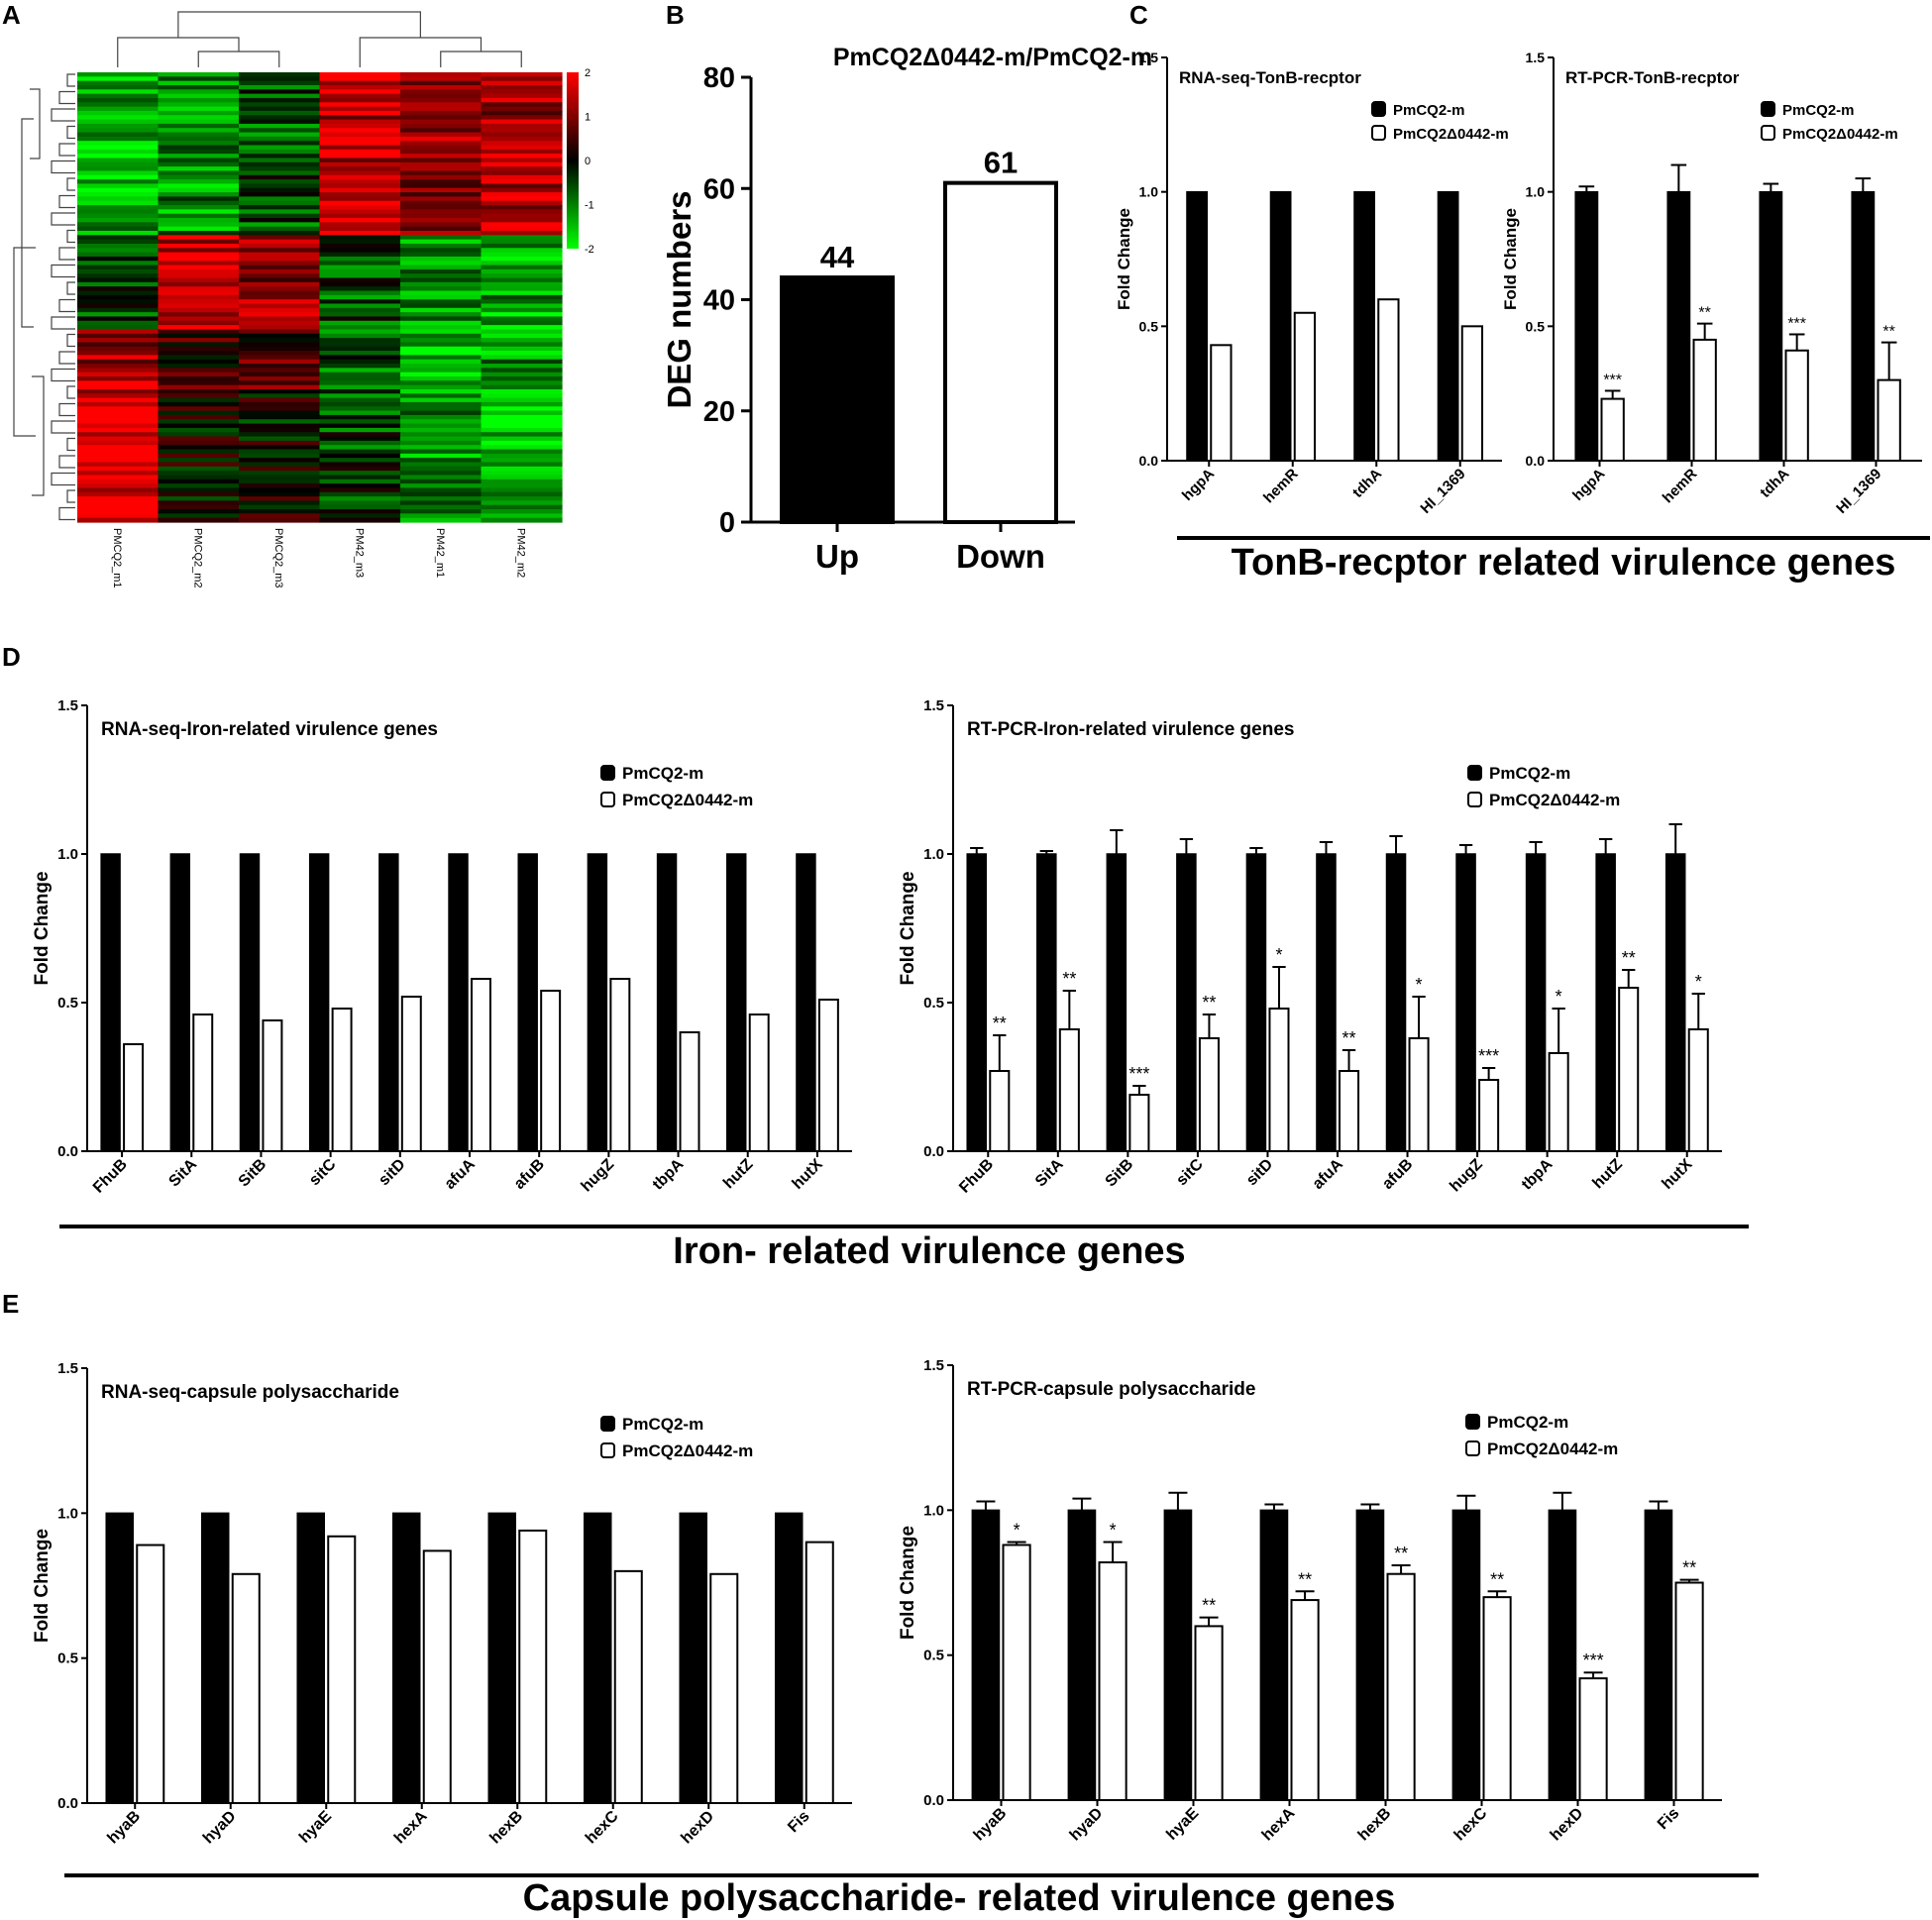 The image size is (1932, 1920). I want to click on x-tick-label: afuA, so click(460, 1173).